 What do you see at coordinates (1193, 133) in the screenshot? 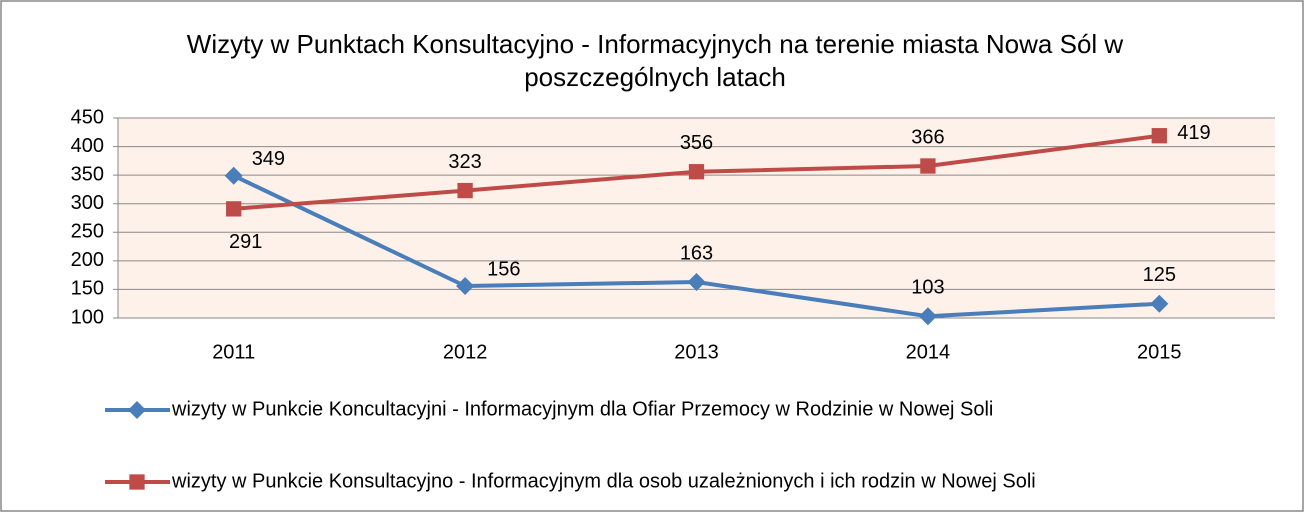
I see `data-label: 419` at bounding box center [1193, 133].